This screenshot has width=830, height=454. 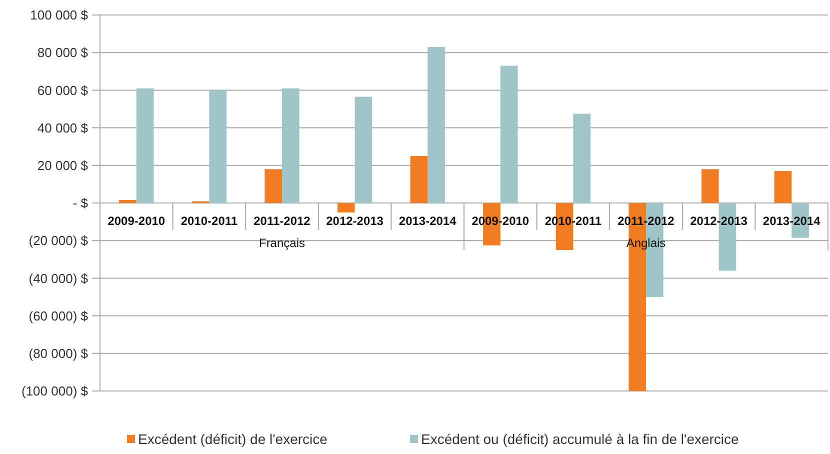 What do you see at coordinates (282, 221) in the screenshot?
I see `x-tick-label: 2011-2012` at bounding box center [282, 221].